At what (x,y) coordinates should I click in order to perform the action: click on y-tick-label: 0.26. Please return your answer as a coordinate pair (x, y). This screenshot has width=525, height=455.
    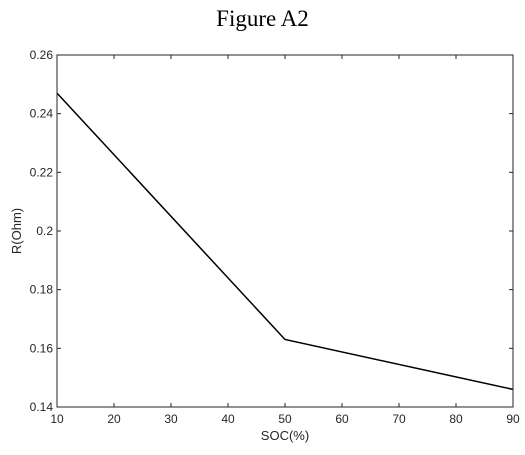
    Looking at the image, I should click on (42, 55).